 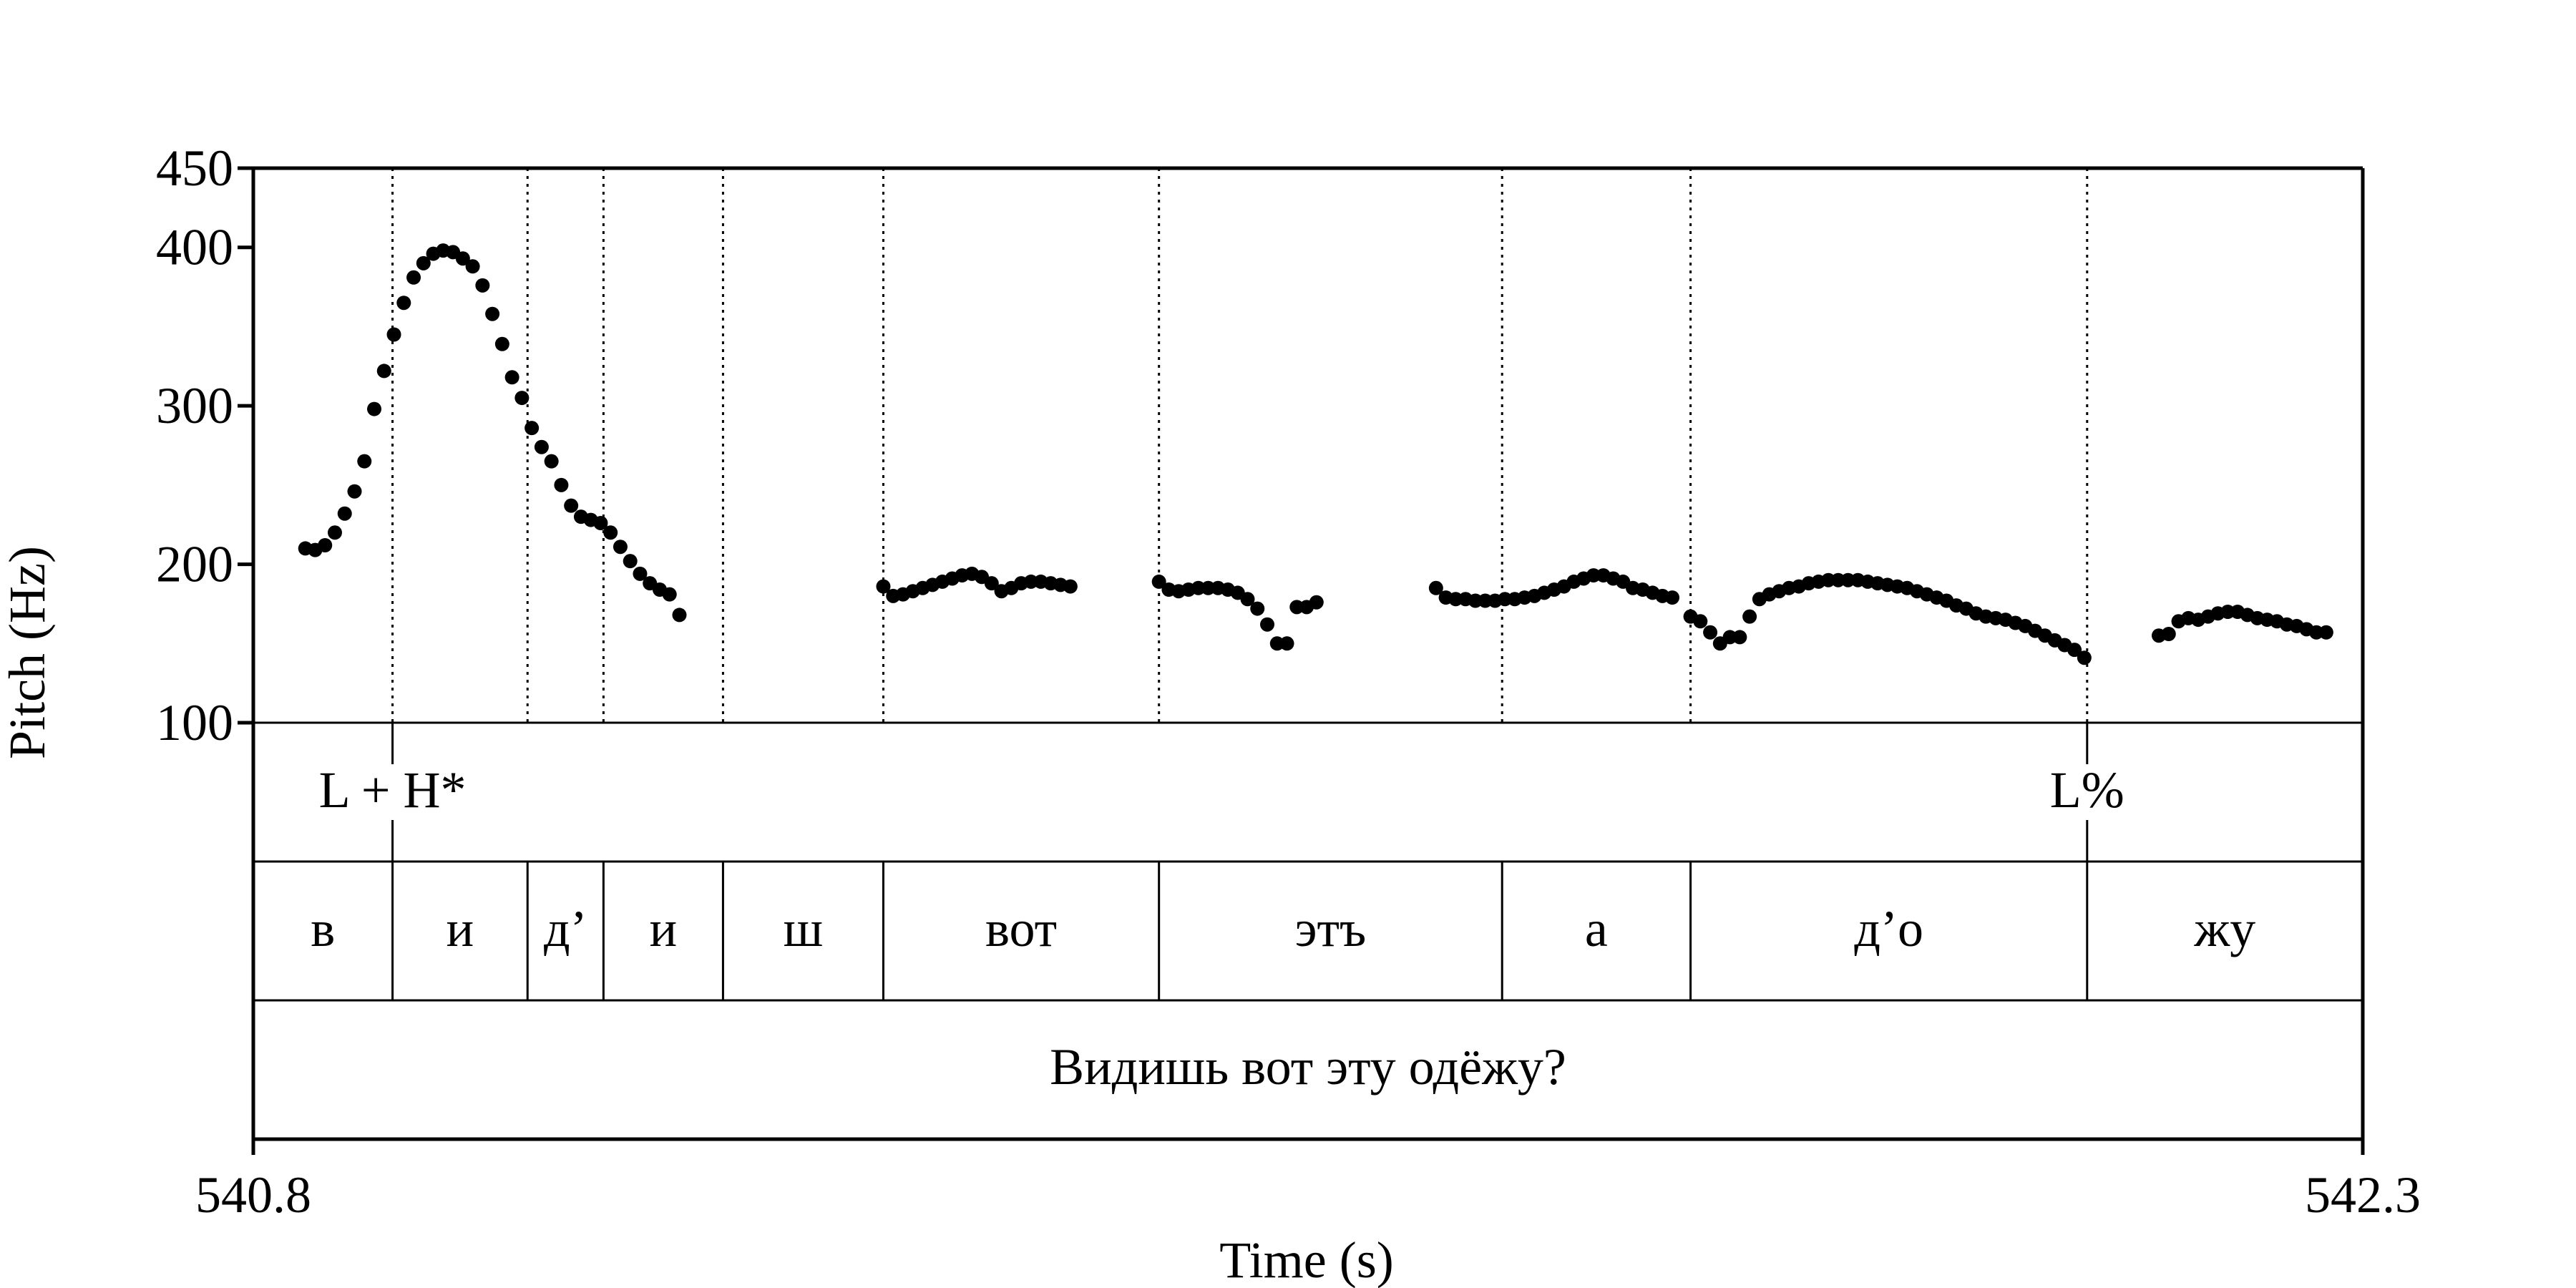 I want to click on y-tick-label: 300, so click(x=194, y=405).